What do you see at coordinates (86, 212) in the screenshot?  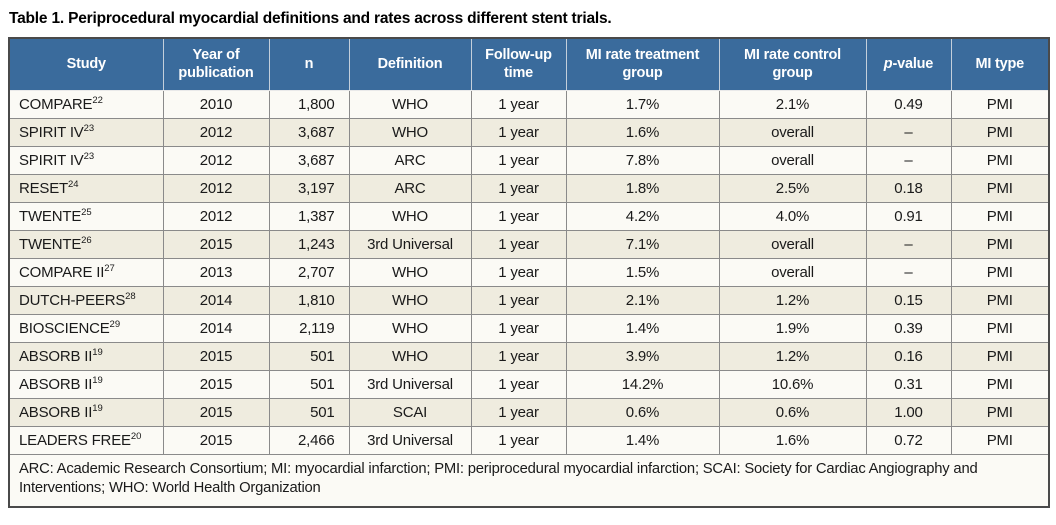 I see `reference-superscript: 25` at bounding box center [86, 212].